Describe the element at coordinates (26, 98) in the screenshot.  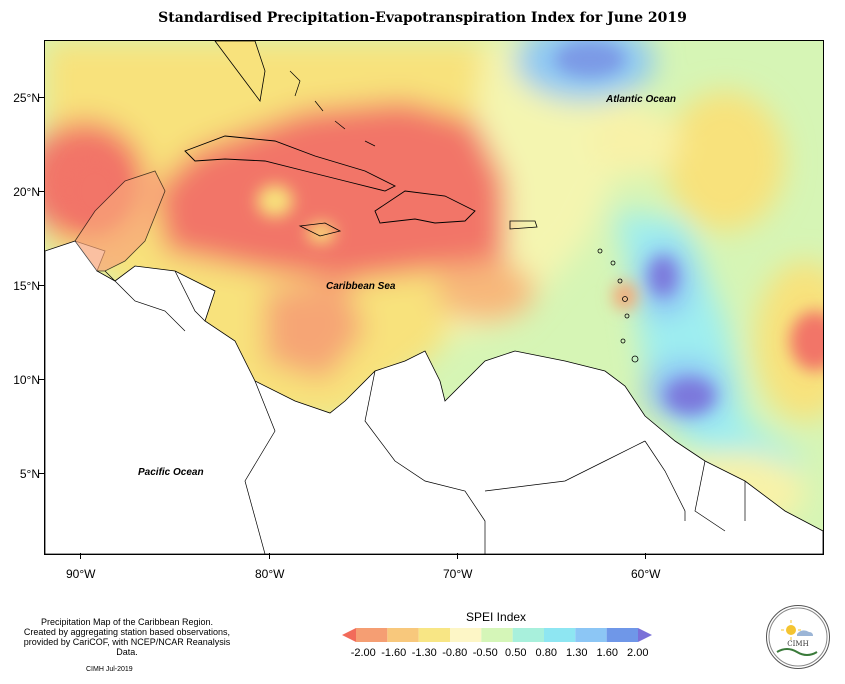
I see `lat-label: 25°N` at that location.